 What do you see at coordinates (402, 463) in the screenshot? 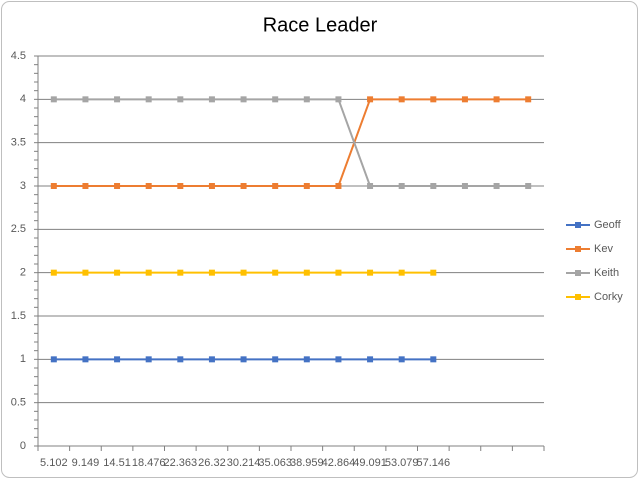
I see `x-tick-label: 53.079` at bounding box center [402, 463].